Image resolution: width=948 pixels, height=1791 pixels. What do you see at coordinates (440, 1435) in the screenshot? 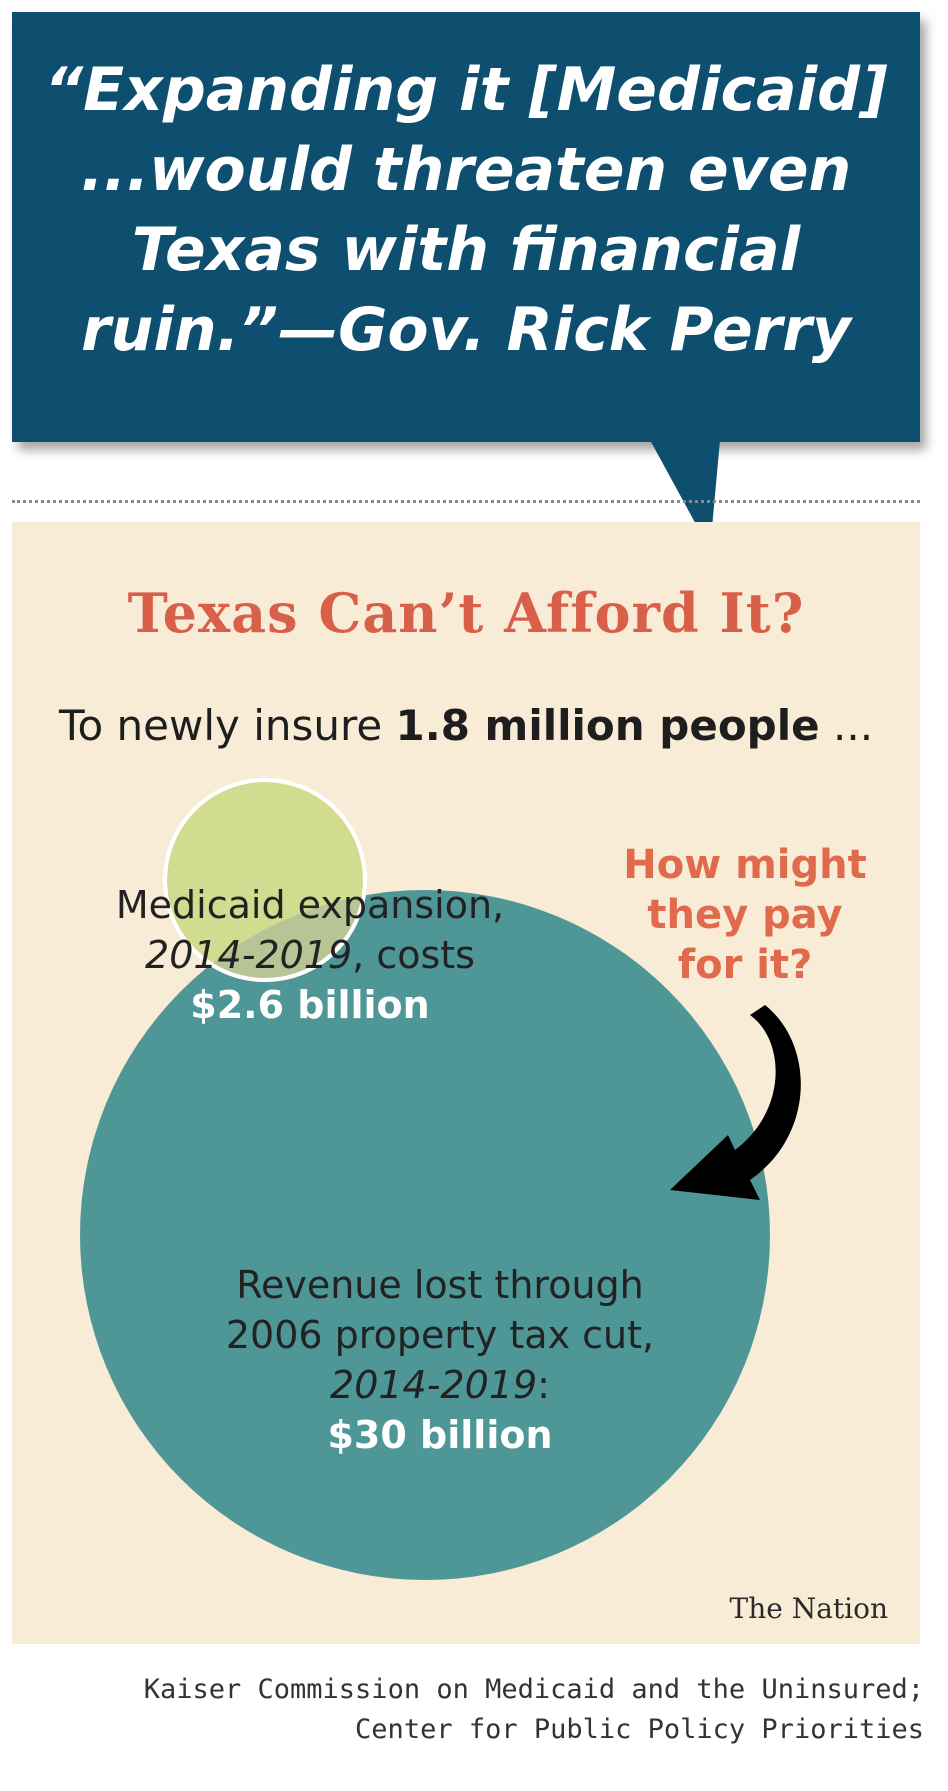
I see `revenue-amount: $30 billion` at bounding box center [440, 1435].